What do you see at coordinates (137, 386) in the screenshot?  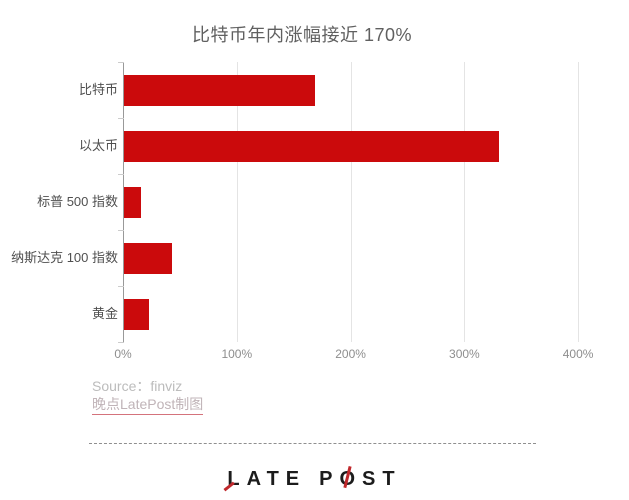 I see `source-label: Source：finviz` at bounding box center [137, 386].